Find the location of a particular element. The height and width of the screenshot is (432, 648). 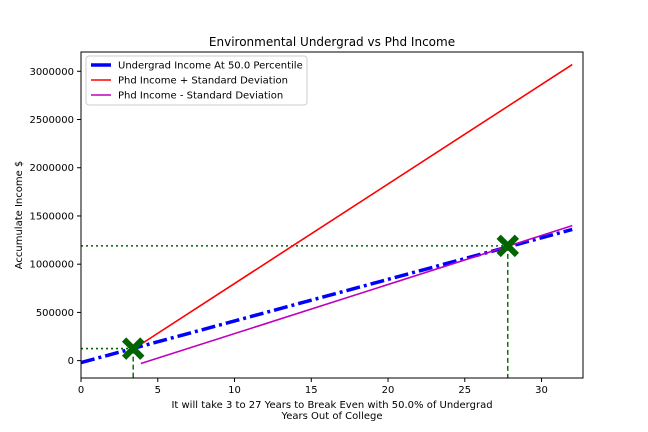

legend-label: Undergrad Income At 50.0 Percentile is located at coordinates (210, 66).